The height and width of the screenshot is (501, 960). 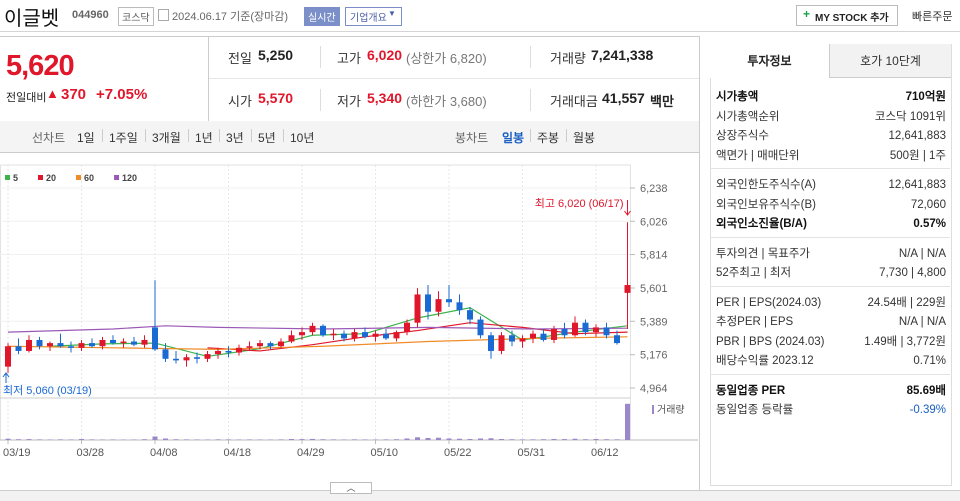 What do you see at coordinates (86, 137) in the screenshot?
I see `period-tab: 1일` at bounding box center [86, 137].